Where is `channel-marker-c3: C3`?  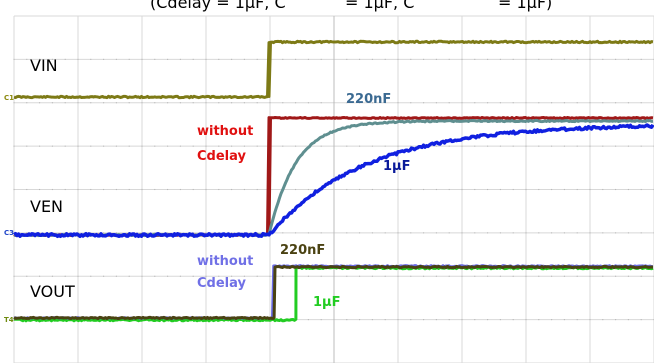
channel-marker-c3: C3 is located at coordinates (9, 233).